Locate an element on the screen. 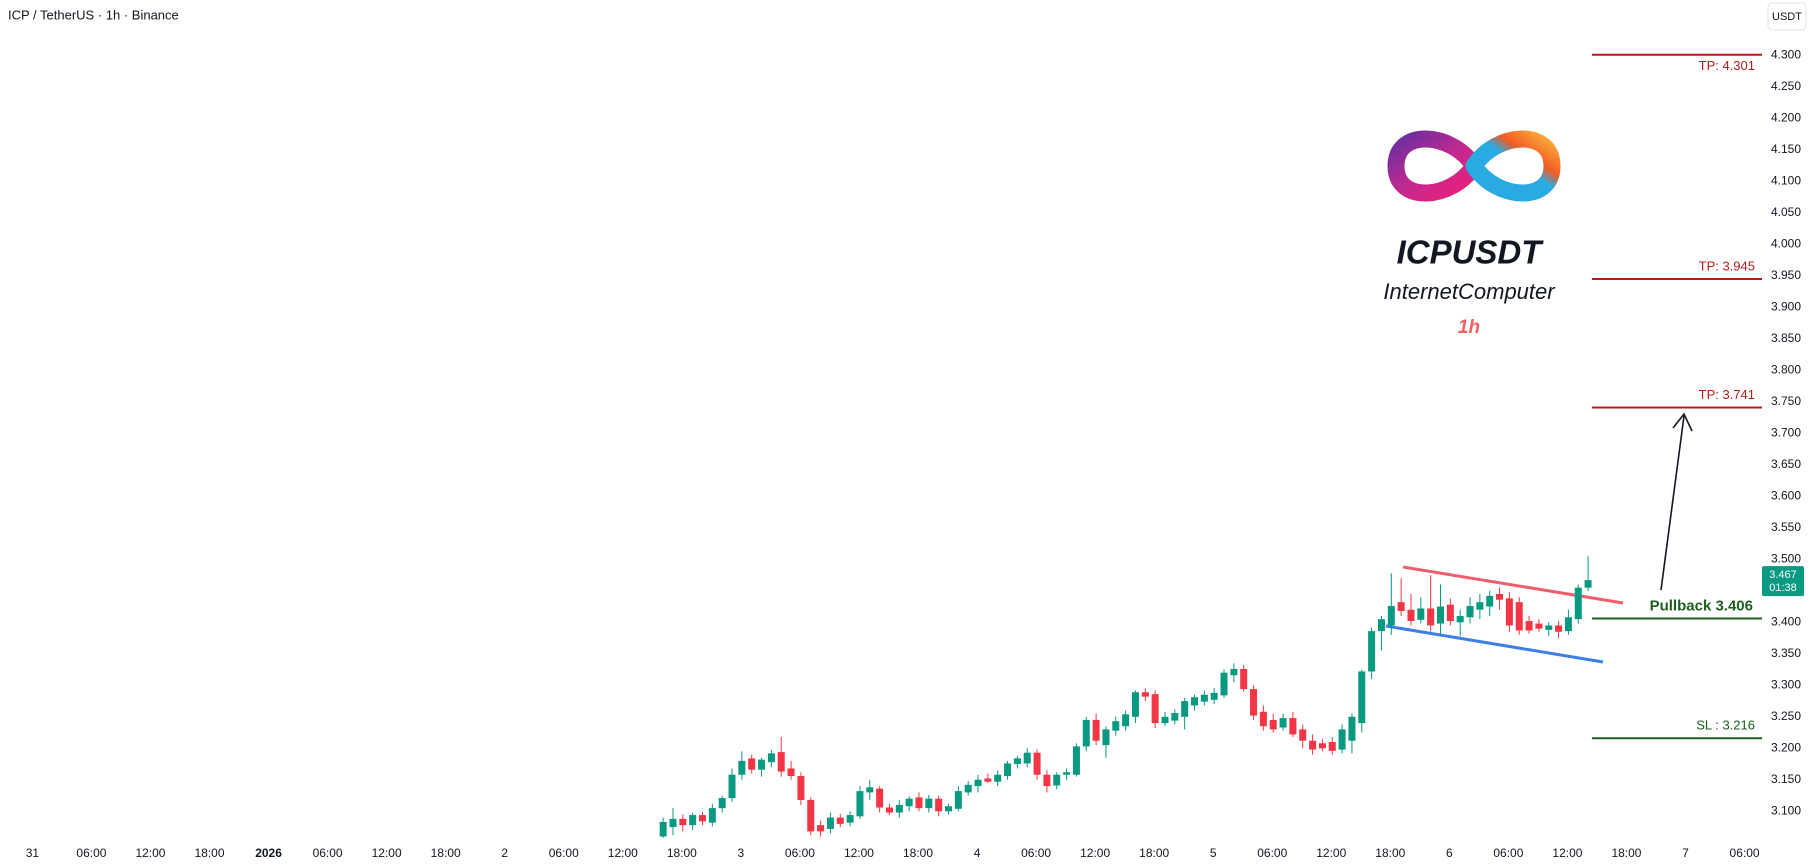 The height and width of the screenshot is (868, 1815). level-label: SL : 3.216 is located at coordinates (1725, 725).